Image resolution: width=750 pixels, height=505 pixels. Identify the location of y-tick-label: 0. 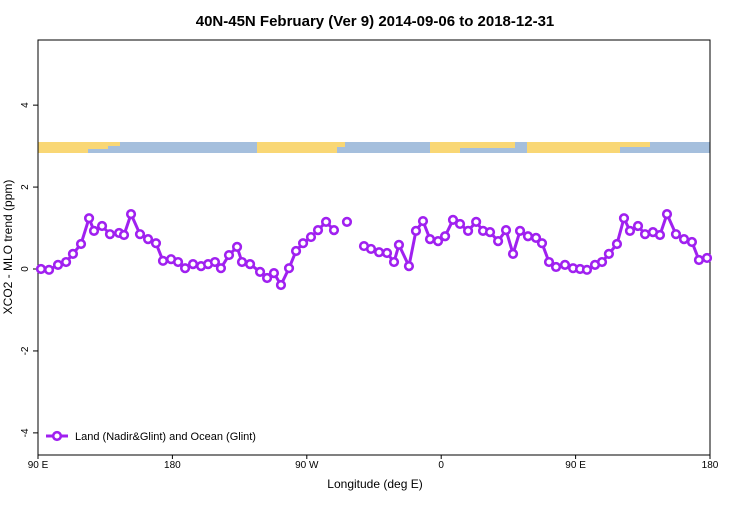
(25, 269).